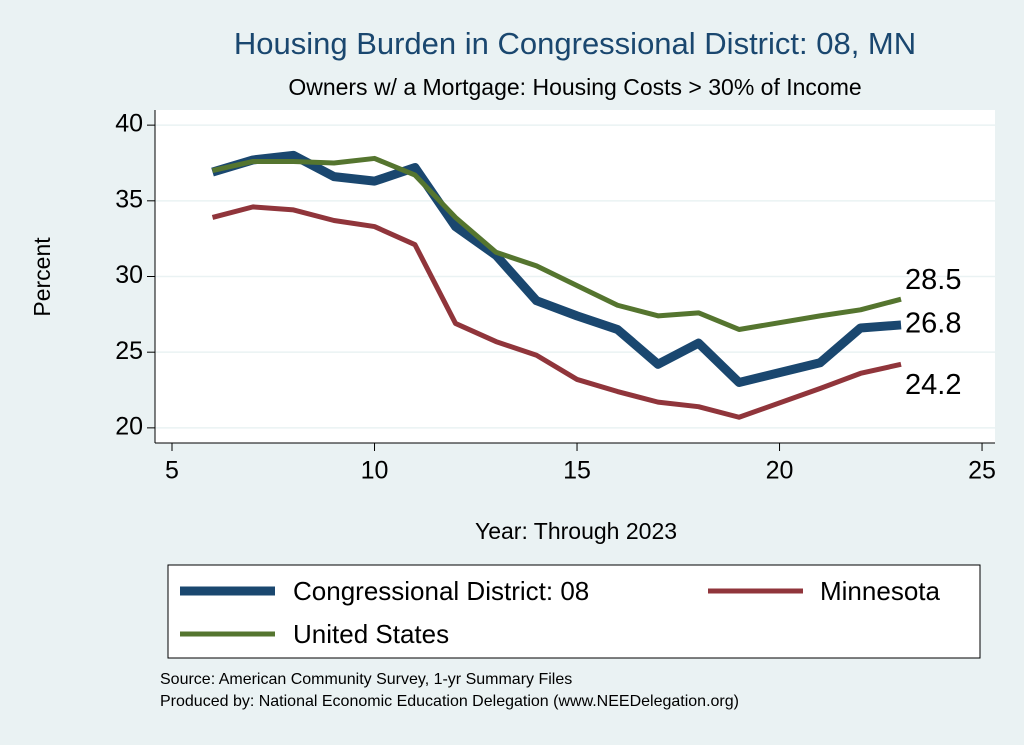  I want to click on y-axis-label: Percent, so click(42, 277).